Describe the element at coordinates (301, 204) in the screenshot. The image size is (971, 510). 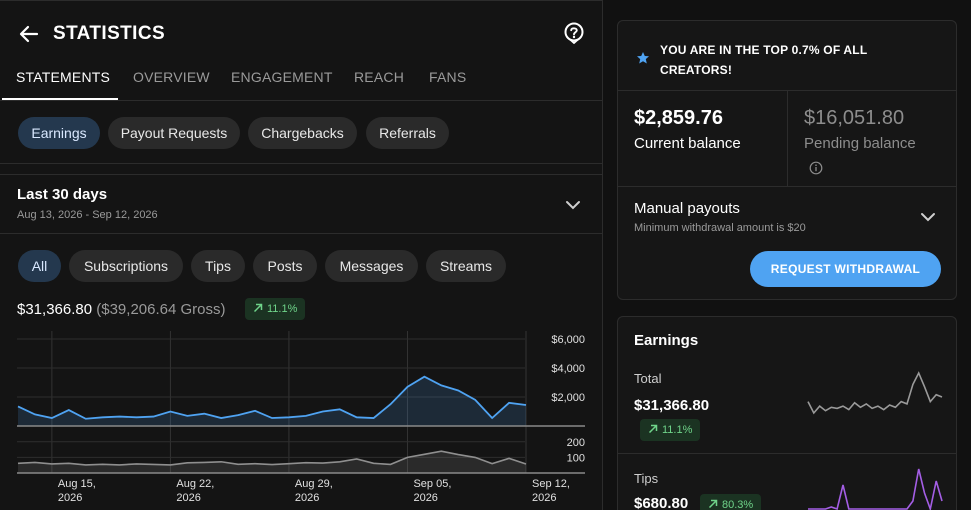
I see `period-selector: Last 30 days Aug 13, 2026 - Sep 12, 2026` at that location.